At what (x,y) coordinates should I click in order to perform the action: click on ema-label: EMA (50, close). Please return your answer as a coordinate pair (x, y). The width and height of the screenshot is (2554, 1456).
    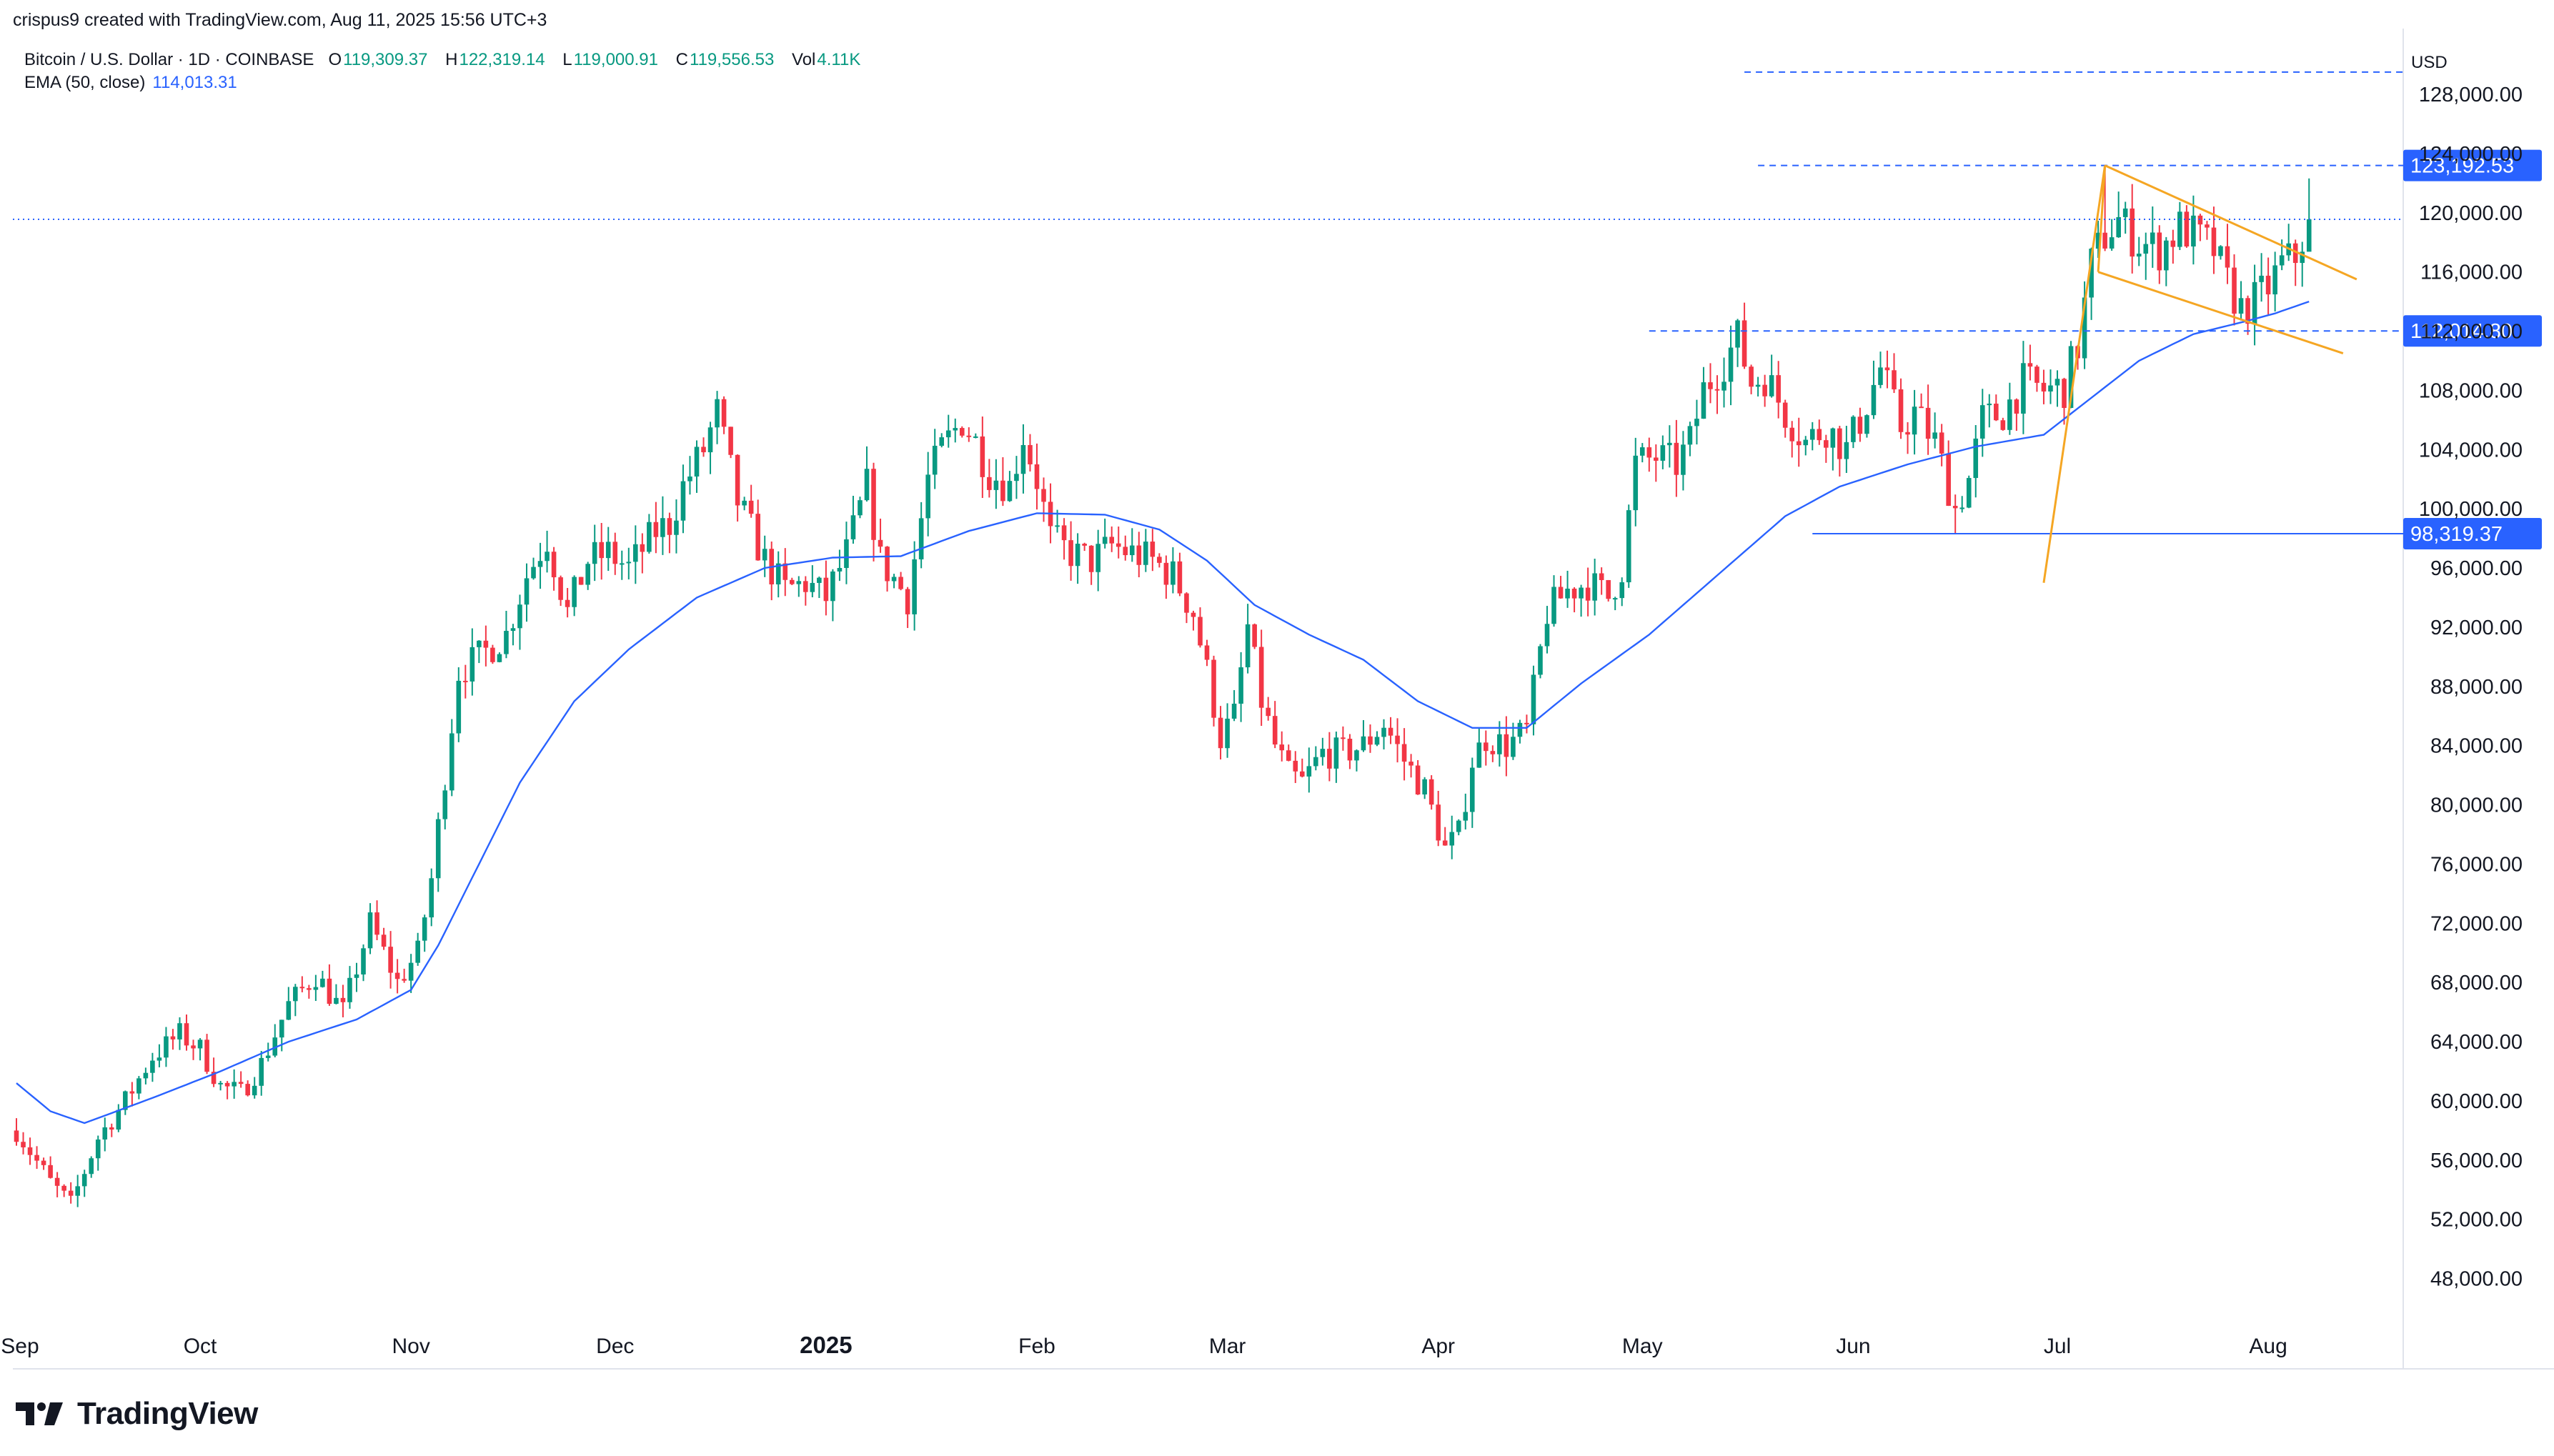
    Looking at the image, I should click on (85, 82).